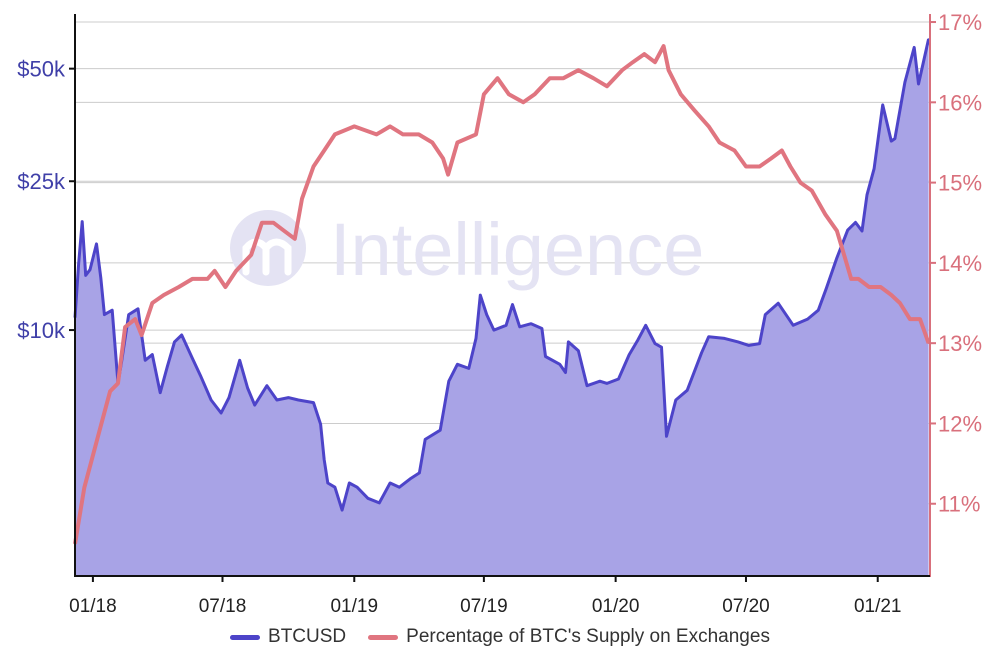  I want to click on right-tick-label-2: 13%, so click(960, 343).